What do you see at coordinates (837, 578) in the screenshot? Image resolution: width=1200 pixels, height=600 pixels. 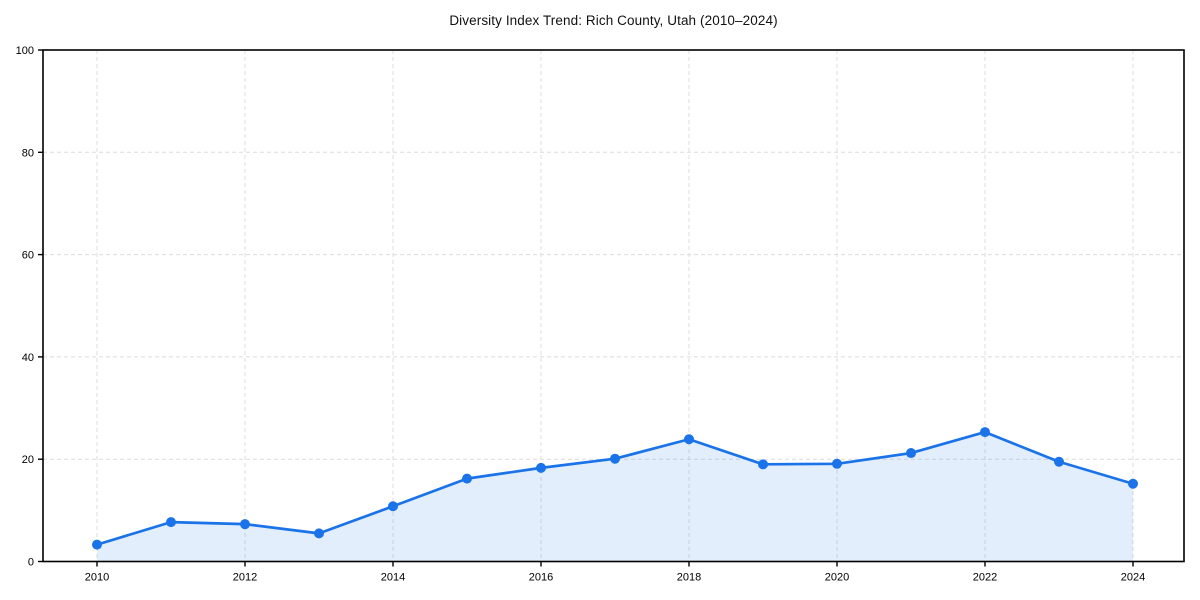 I see `x-tick-label: 2020` at bounding box center [837, 578].